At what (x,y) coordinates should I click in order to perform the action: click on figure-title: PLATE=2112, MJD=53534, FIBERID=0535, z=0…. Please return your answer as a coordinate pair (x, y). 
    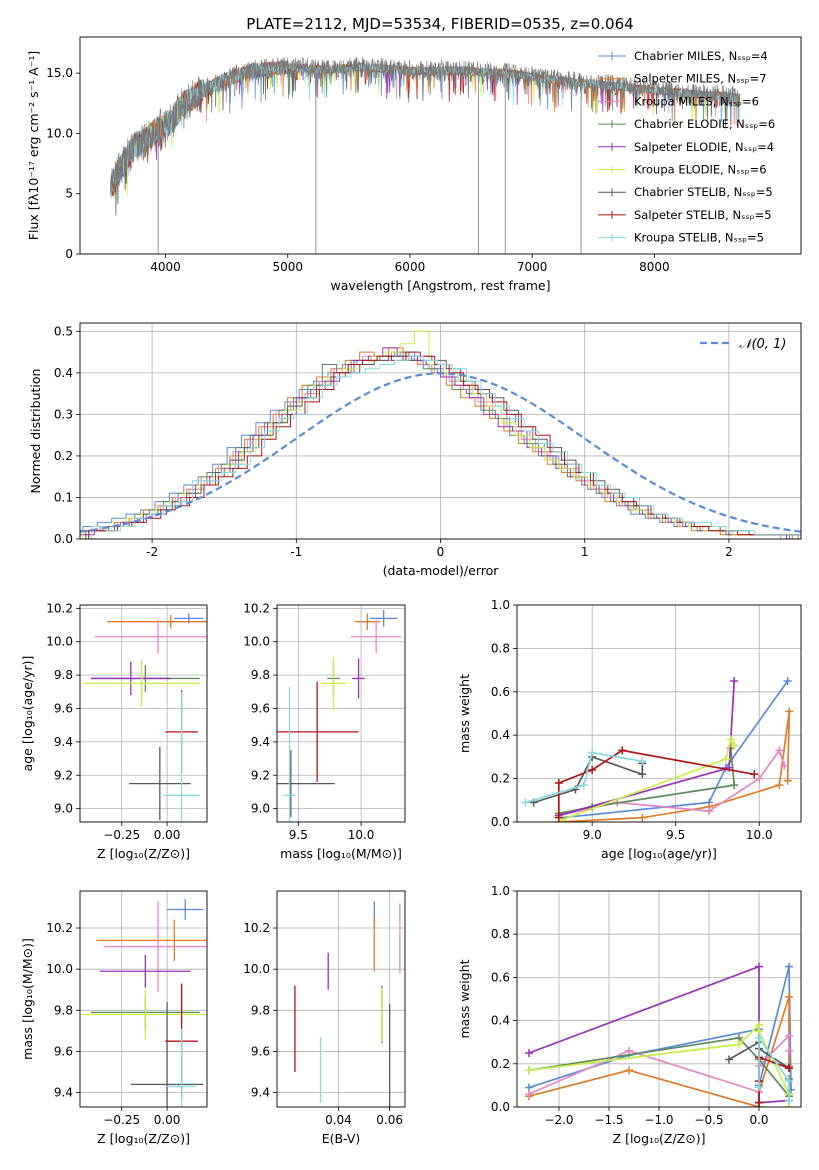
    Looking at the image, I should click on (439, 24).